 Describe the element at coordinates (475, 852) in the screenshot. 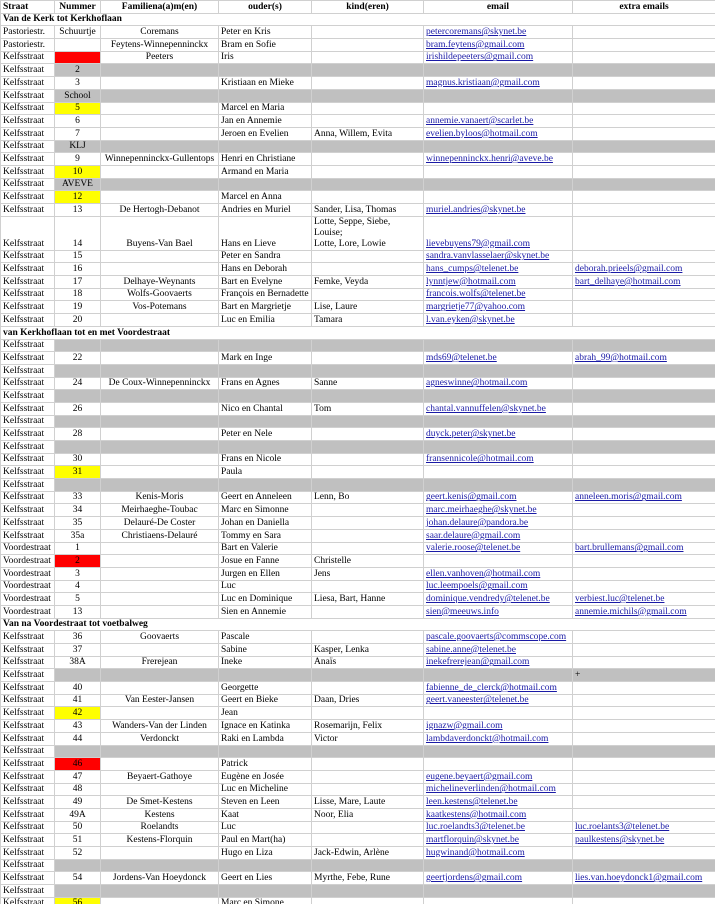

I see `email-link: hugwinand@hotmail.com` at that location.